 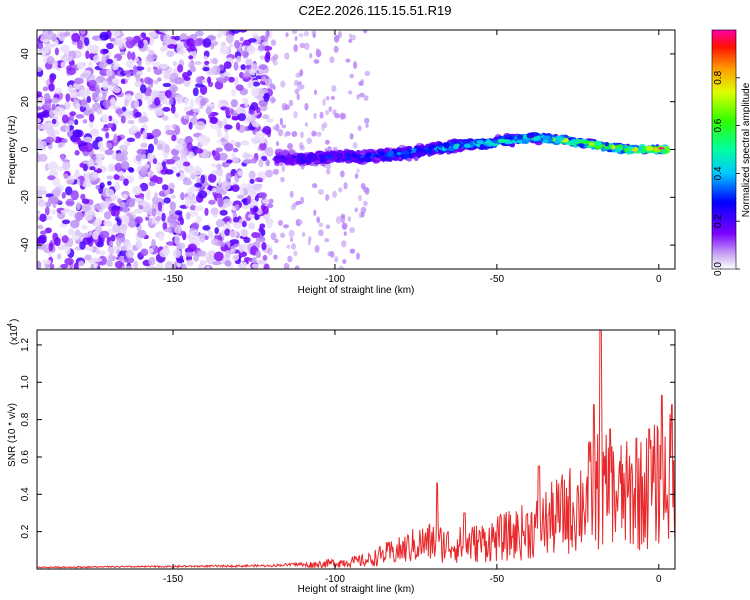 What do you see at coordinates (25, 149) in the screenshot?
I see `spectrogram-y-tick-label: 0` at bounding box center [25, 149].